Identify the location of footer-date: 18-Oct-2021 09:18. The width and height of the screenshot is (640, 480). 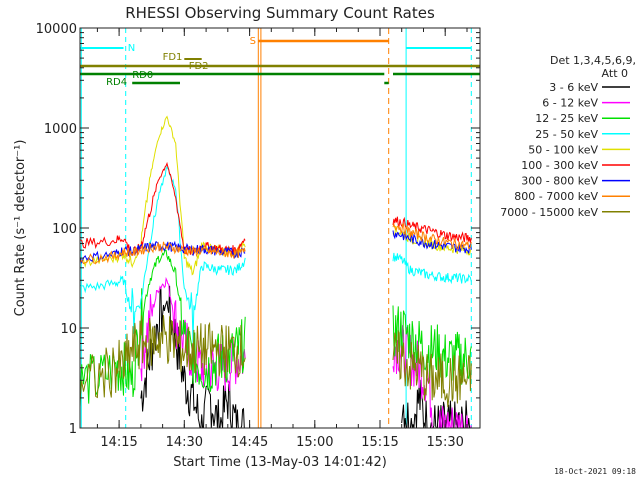
(595, 471).